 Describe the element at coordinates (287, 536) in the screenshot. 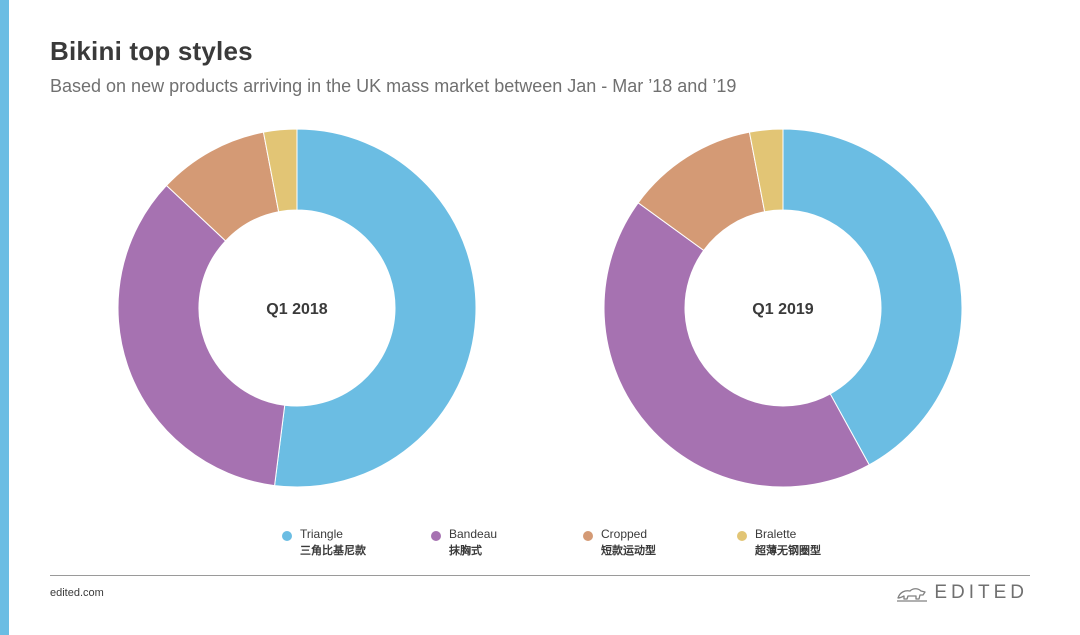

I see `legend-swatch-triangle` at that location.